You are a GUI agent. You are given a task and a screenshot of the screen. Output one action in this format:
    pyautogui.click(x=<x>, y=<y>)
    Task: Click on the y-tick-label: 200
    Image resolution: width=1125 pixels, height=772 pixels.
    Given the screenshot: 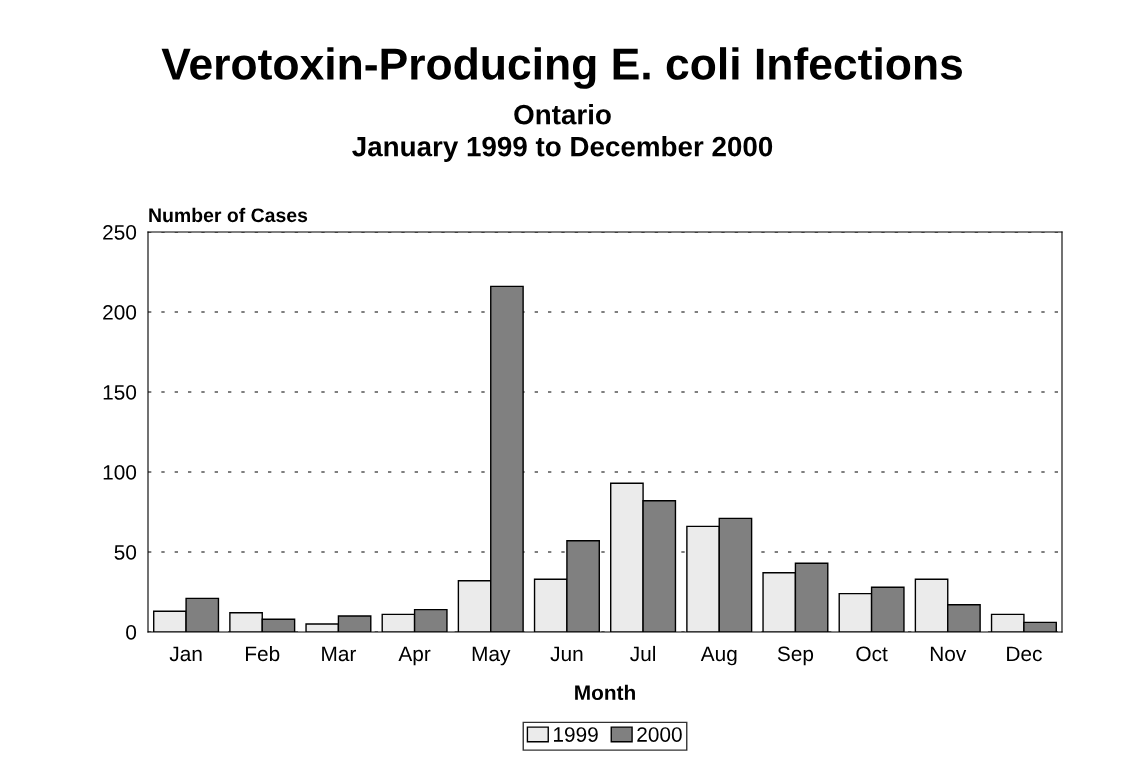 What is the action you would take?
    pyautogui.click(x=120, y=312)
    